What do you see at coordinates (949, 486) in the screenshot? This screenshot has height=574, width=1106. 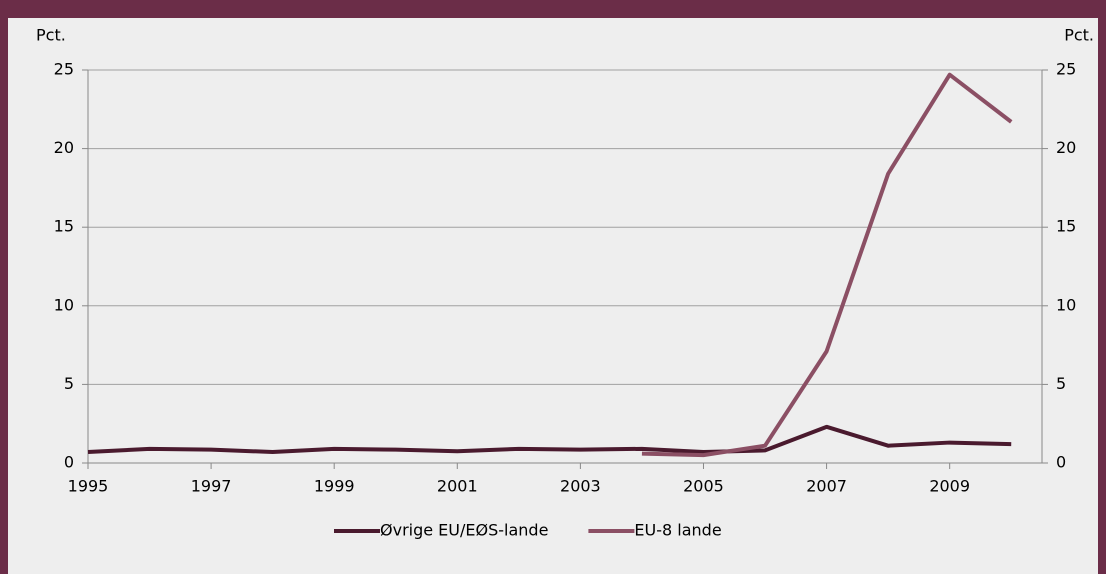 I see `x-tick-label: 2009` at bounding box center [949, 486].